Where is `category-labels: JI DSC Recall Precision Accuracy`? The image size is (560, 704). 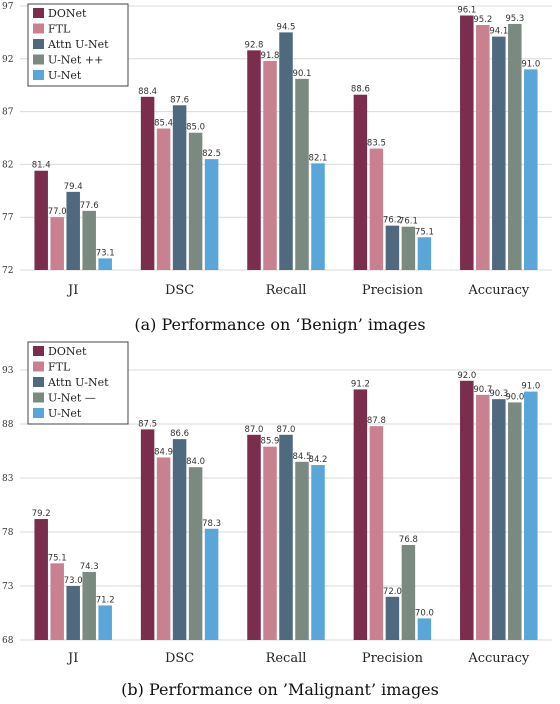
category-labels: JI DSC Recall Precision Accuracy is located at coordinates (298, 290).